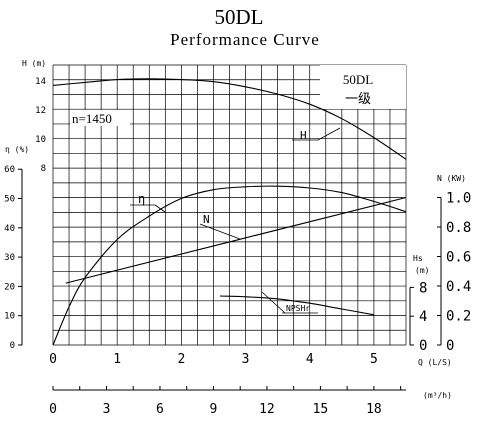 Image resolution: width=477 pixels, height=422 pixels. Describe the element at coordinates (374, 359) in the screenshot. I see `x-tick-label: 5` at that location.